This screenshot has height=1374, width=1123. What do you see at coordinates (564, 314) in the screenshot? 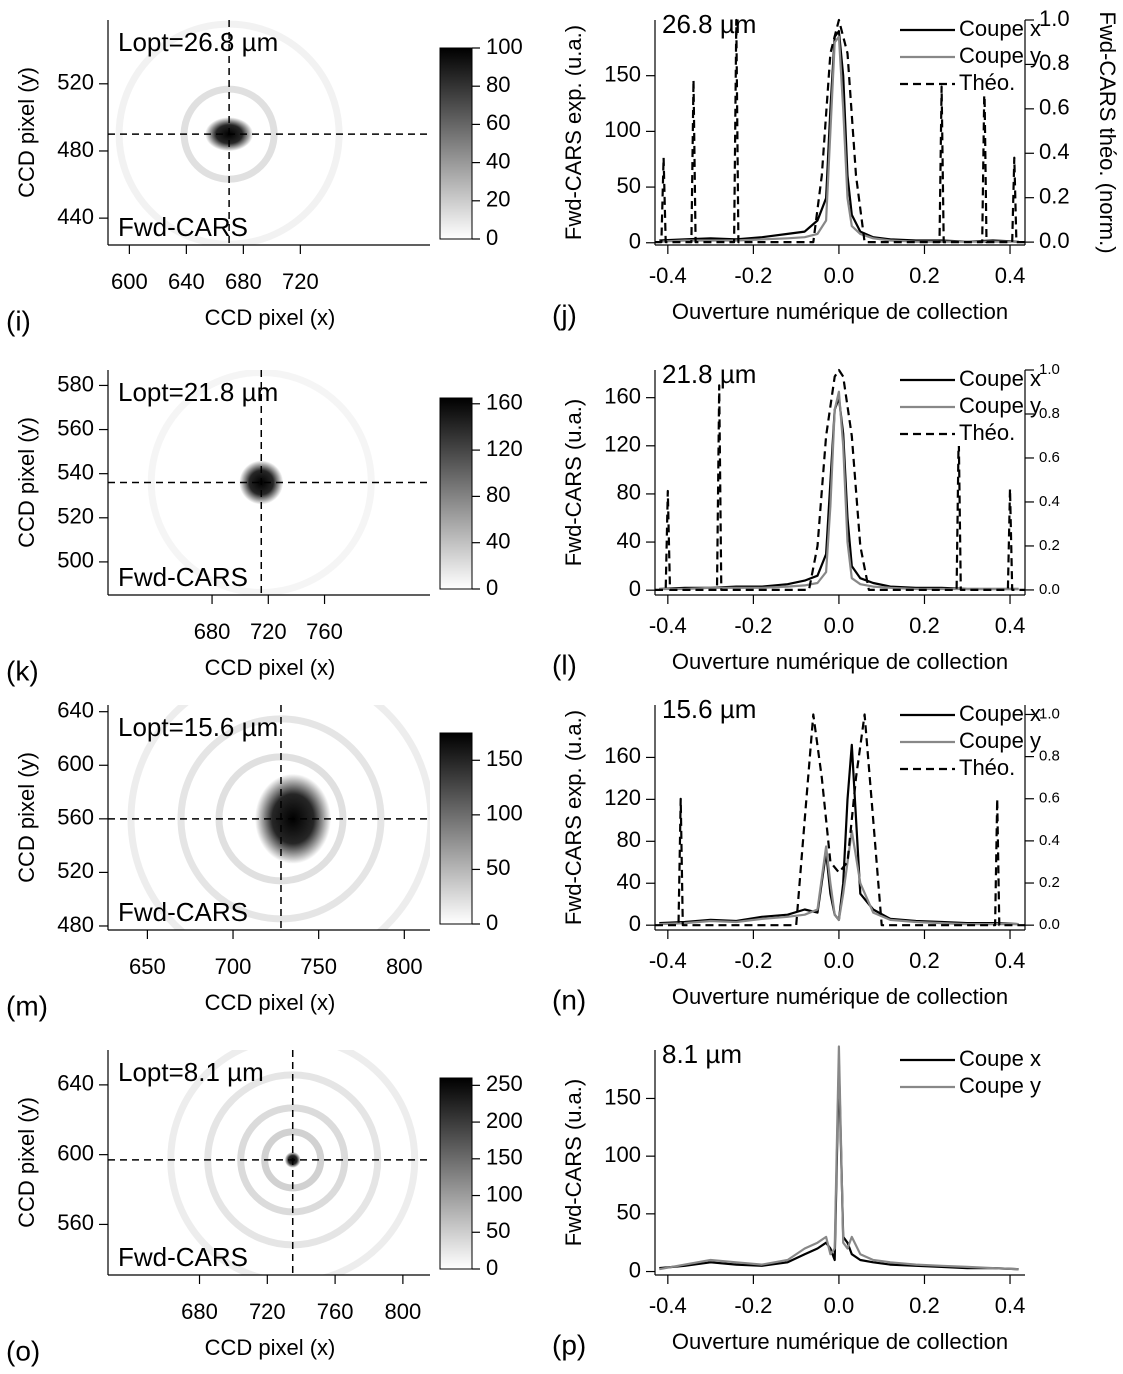
I see `panel-label: (j)` at bounding box center [564, 314].